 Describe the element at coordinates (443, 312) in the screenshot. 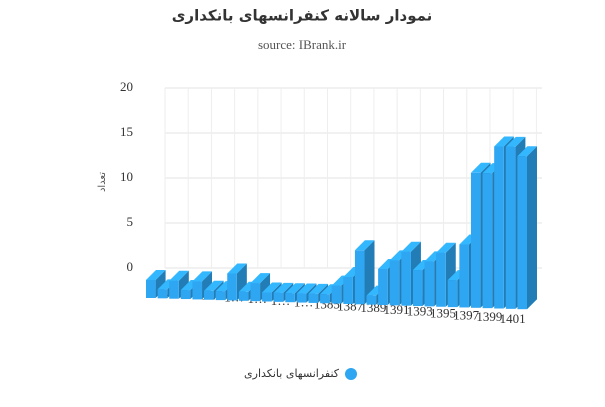

I see `x-tick-label: 1395` at that location.